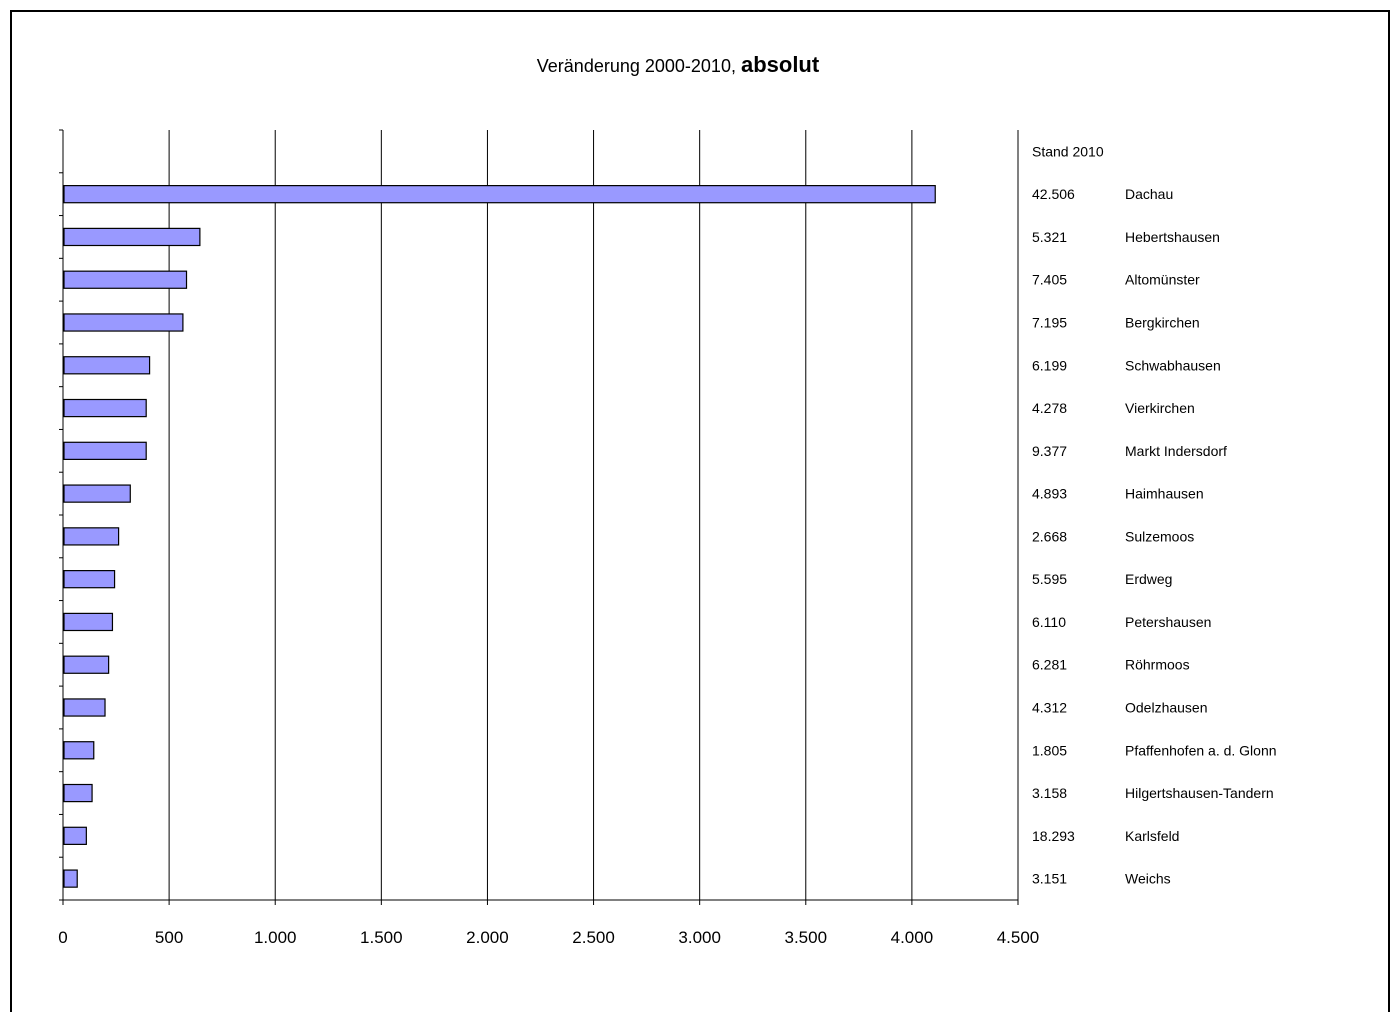  Describe the element at coordinates (912, 937) in the screenshot. I see `x-tick-label: 4.000` at that location.